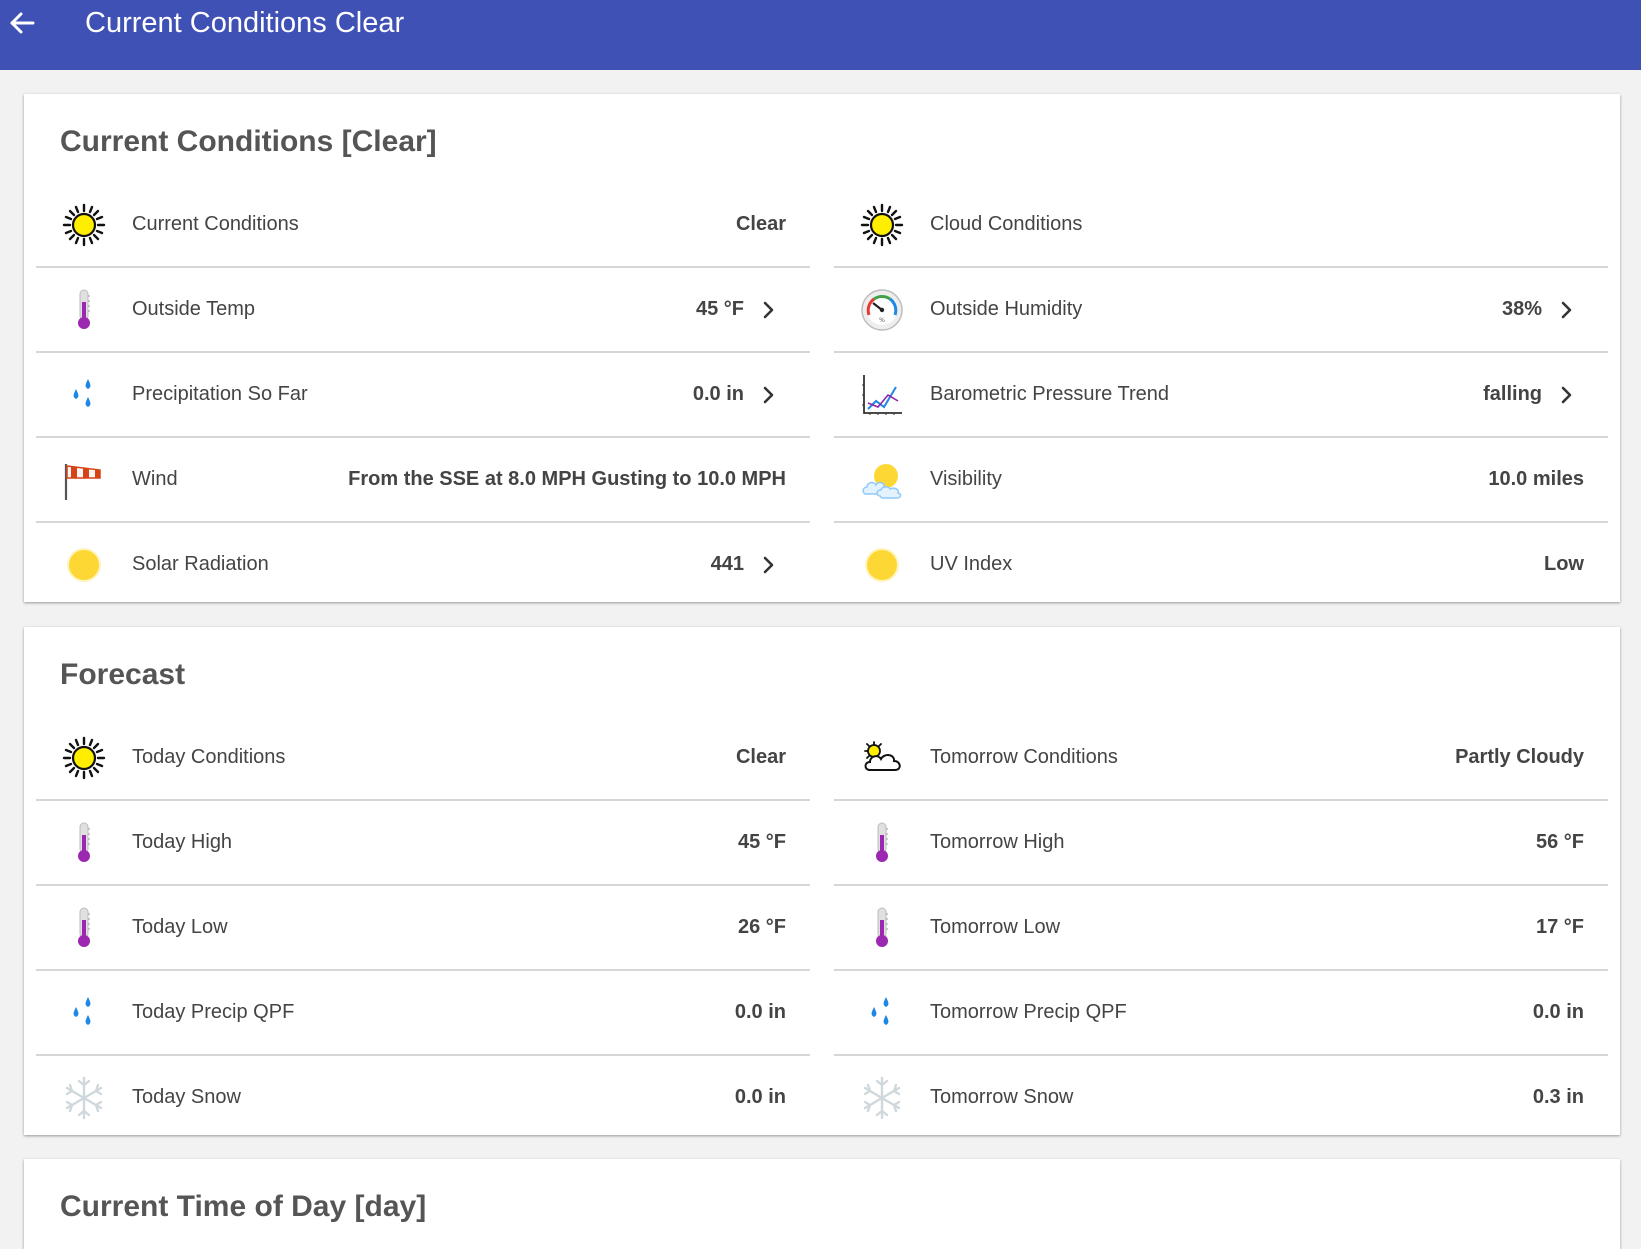  I want to click on row-label: Outside Temp, so click(194, 309).